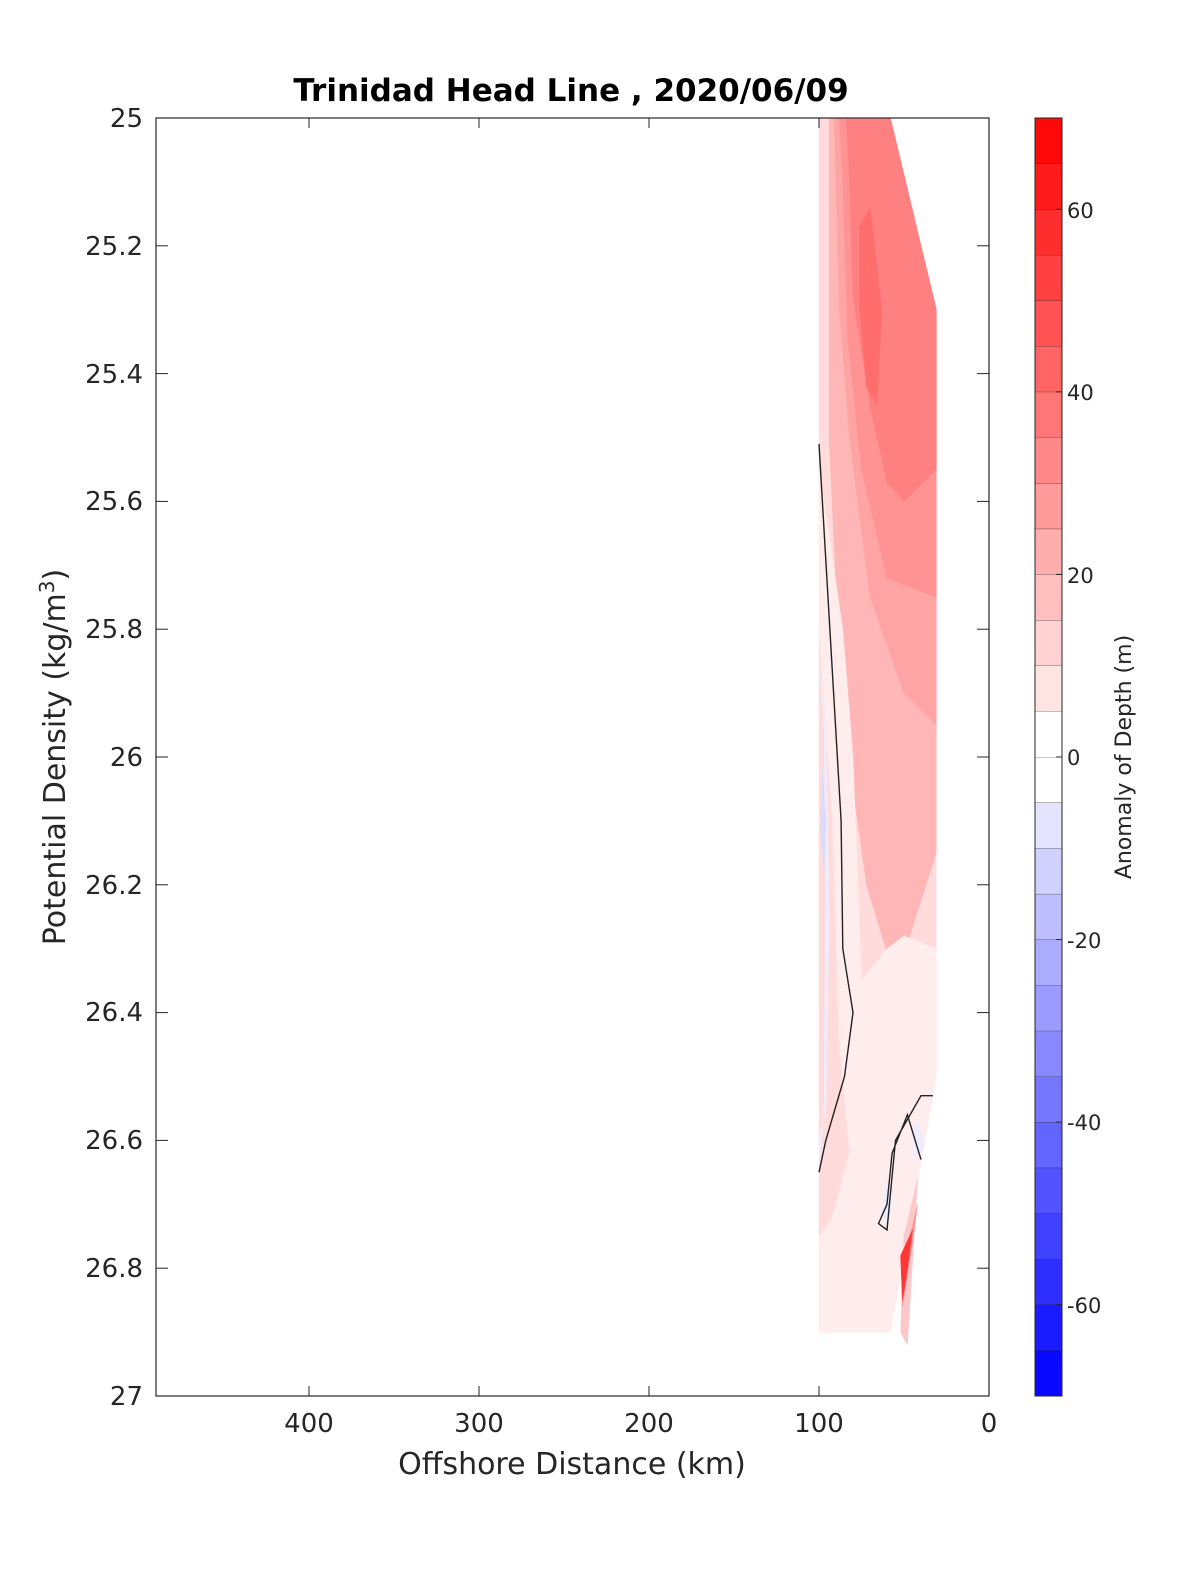  Describe the element at coordinates (1080, 576) in the screenshot. I see `colorbar-tick-label: 20` at that location.